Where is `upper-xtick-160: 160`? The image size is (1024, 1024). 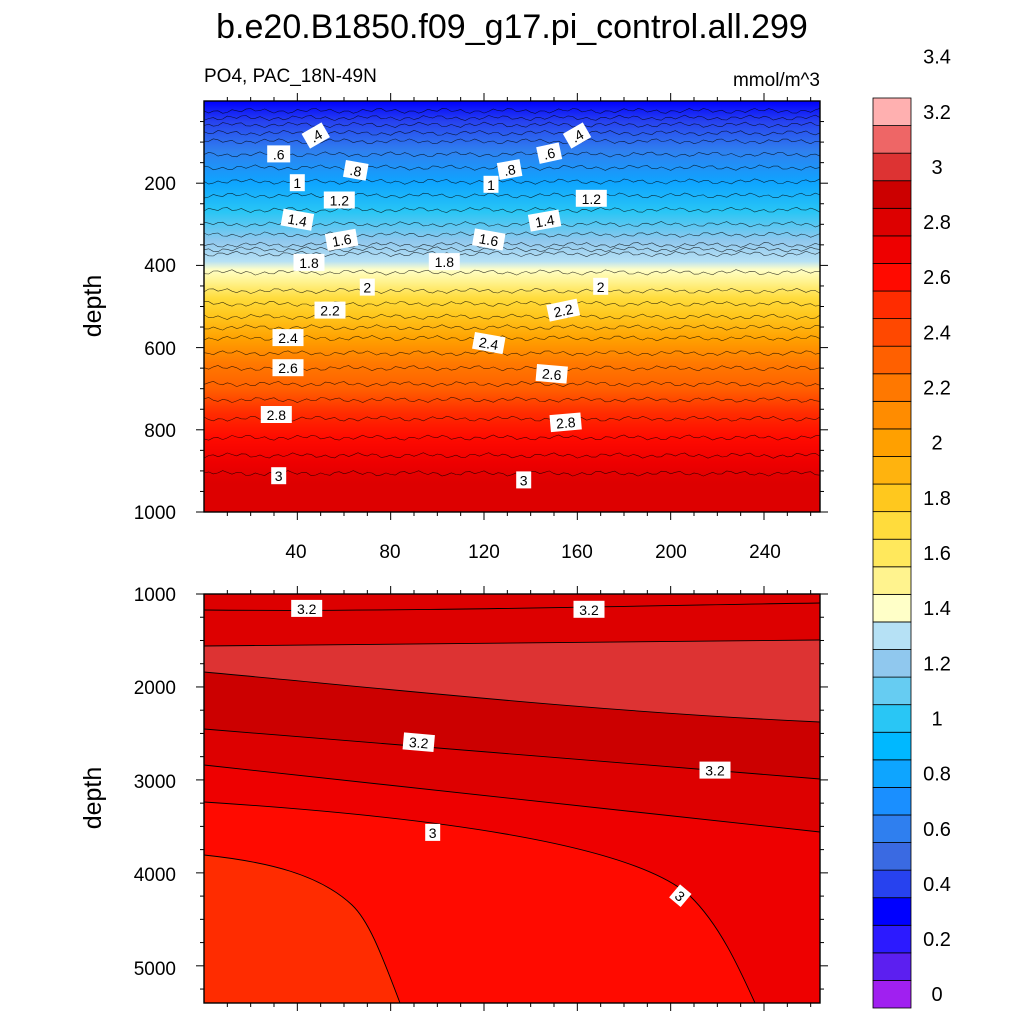
upper-xtick-160: 160 is located at coordinates (577, 552).